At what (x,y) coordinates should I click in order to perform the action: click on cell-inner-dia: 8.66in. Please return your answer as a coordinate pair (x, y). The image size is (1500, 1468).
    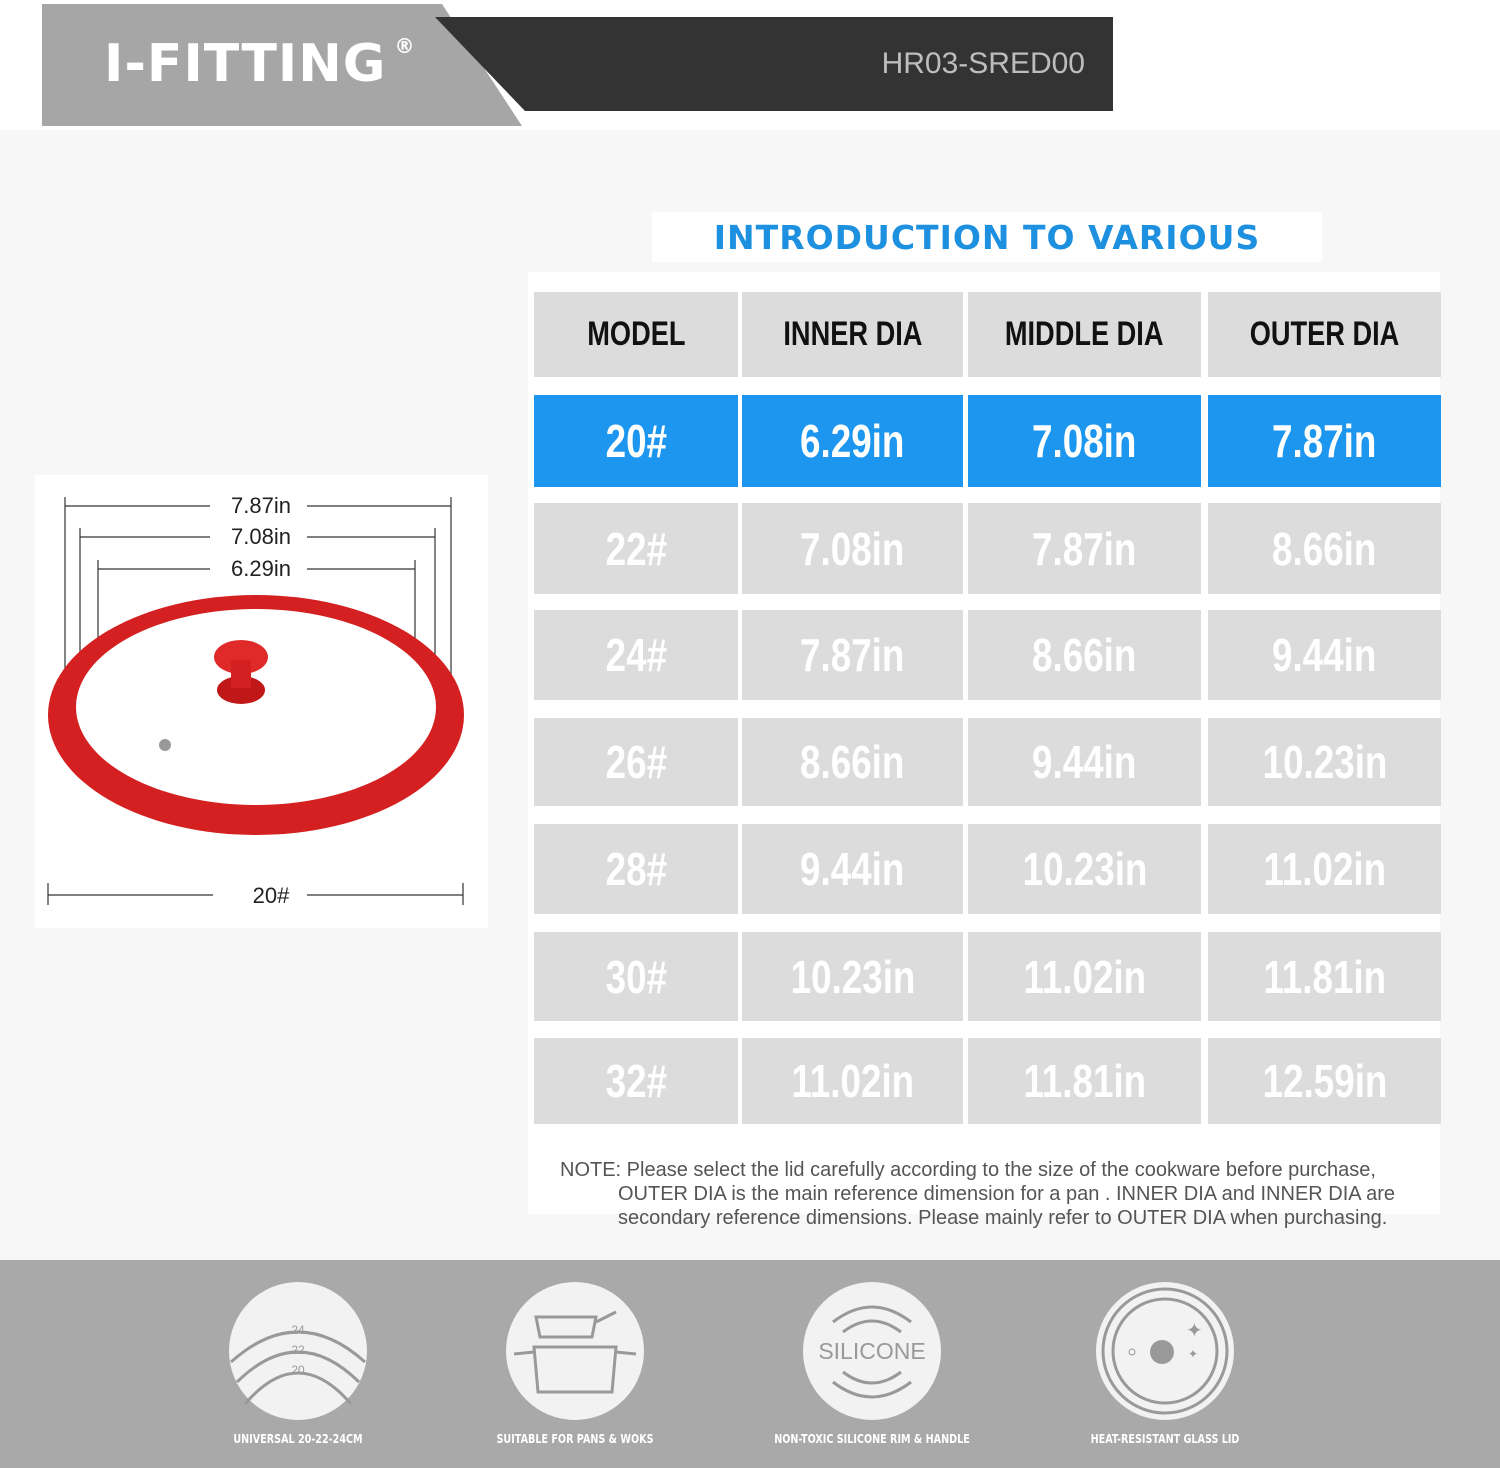
    Looking at the image, I should click on (852, 762).